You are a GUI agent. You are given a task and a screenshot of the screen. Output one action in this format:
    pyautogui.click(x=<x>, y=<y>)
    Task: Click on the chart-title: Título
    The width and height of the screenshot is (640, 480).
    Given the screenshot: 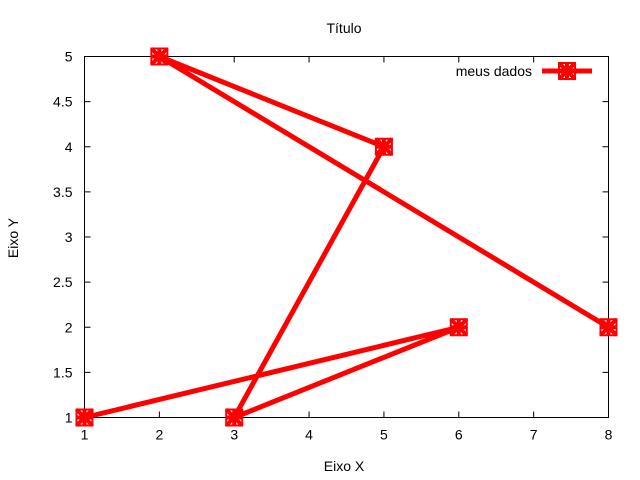 What is the action you would take?
    pyautogui.click(x=343, y=28)
    